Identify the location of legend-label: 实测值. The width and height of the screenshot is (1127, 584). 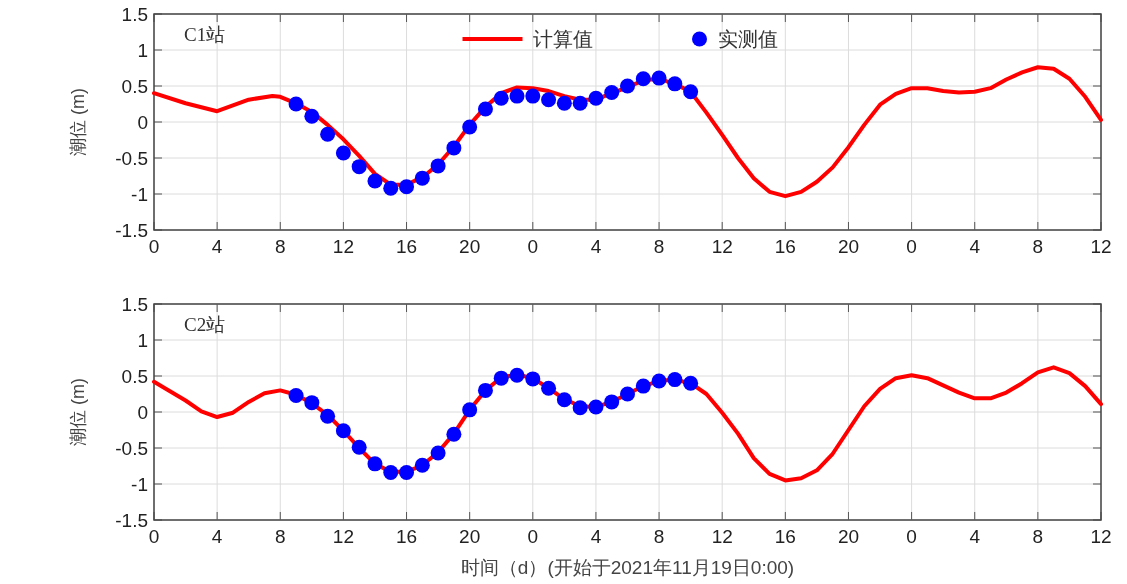
(747, 39).